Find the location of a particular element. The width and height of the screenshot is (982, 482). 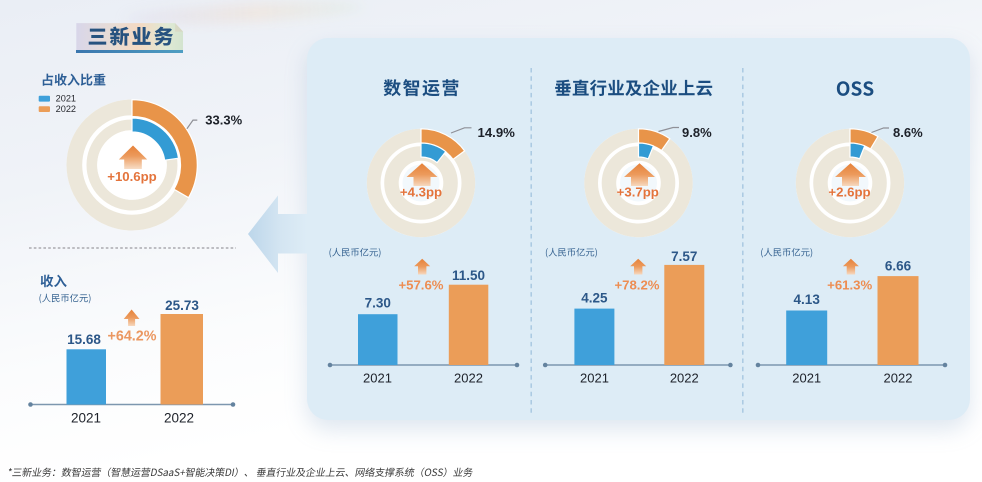

svg-text: 6.66 is located at coordinates (898, 266).